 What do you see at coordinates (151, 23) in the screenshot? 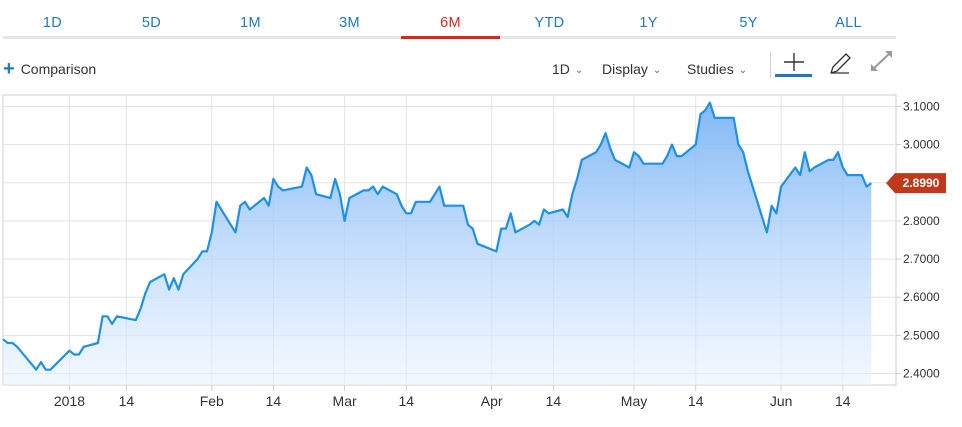
I see `tab-5d: 5D` at bounding box center [151, 23].